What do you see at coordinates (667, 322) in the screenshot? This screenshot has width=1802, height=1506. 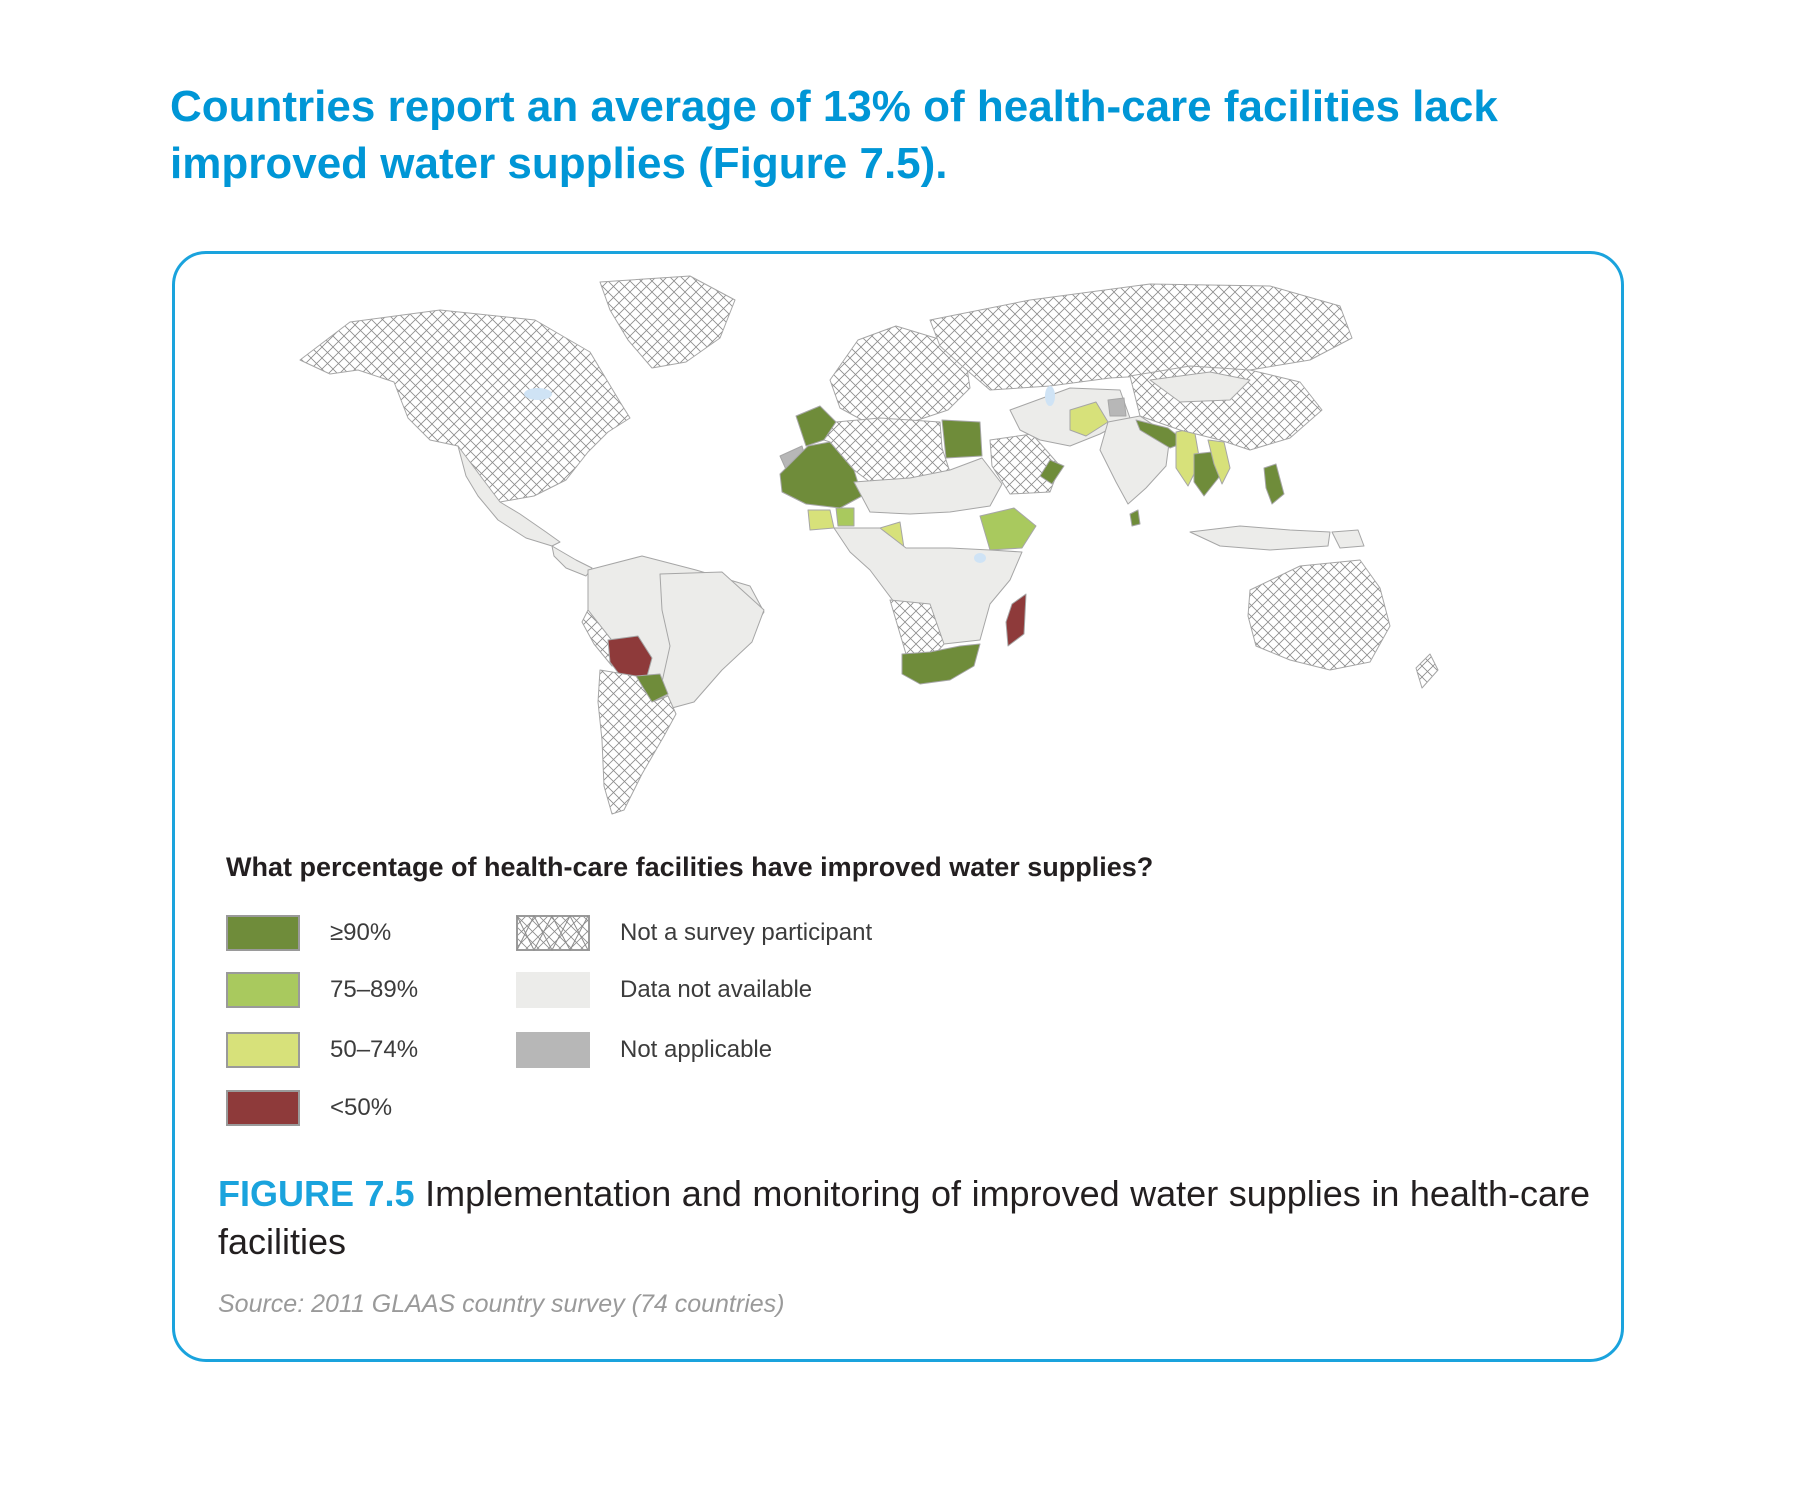 I see `region-greenland` at bounding box center [667, 322].